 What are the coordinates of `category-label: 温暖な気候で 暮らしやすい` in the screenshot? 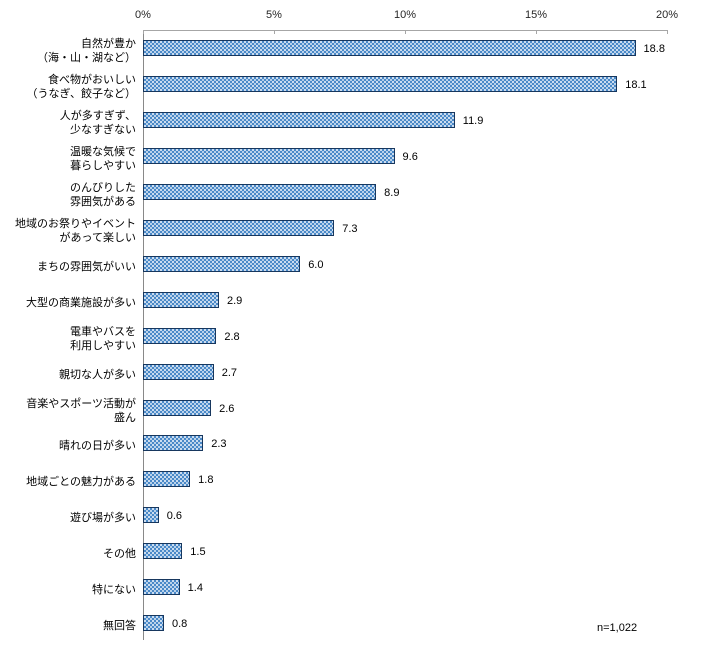 It's located at (68, 159).